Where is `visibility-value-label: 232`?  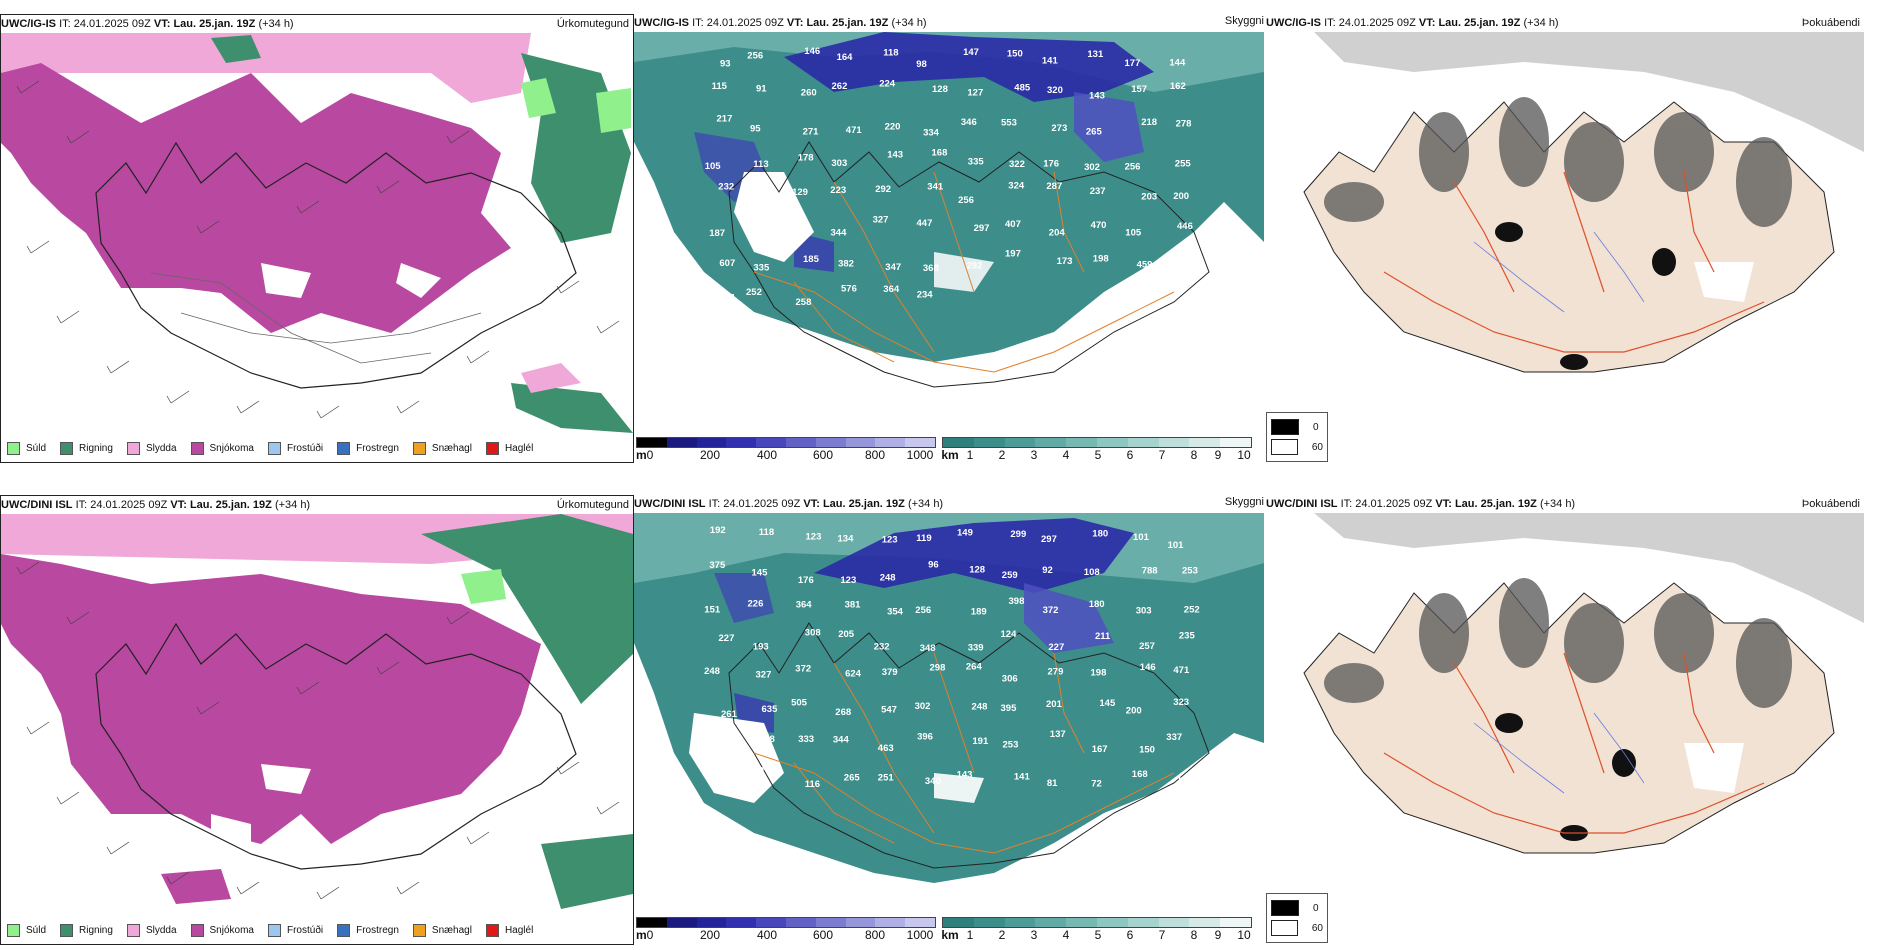 visibility-value-label: 232 is located at coordinates (726, 187).